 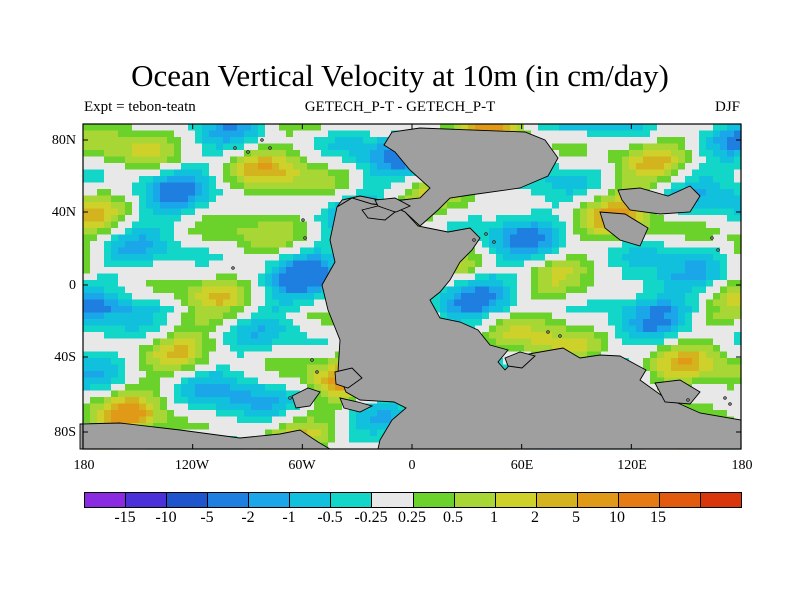 What do you see at coordinates (302, 465) in the screenshot?
I see `lon-label-60w: 60W` at bounding box center [302, 465].